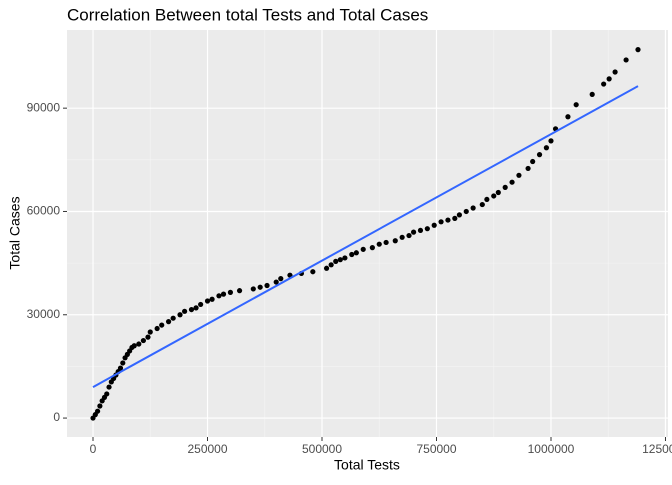 This screenshot has width=672, height=485. Describe the element at coordinates (56, 417) in the screenshot. I see `y-tick-label: 0` at that location.